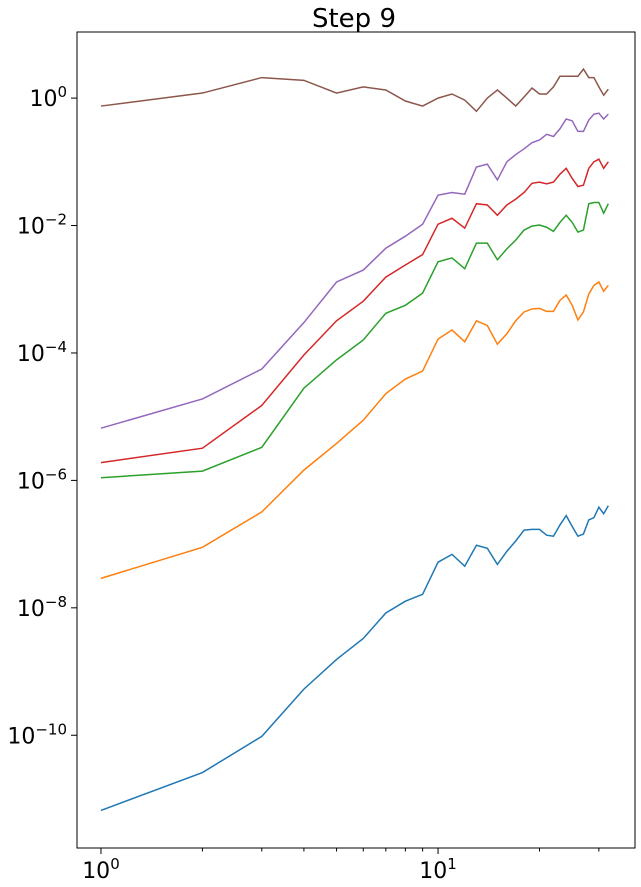  What do you see at coordinates (42, 479) in the screenshot?
I see `y-tick-label: 10⁻⁶` at bounding box center [42, 479].